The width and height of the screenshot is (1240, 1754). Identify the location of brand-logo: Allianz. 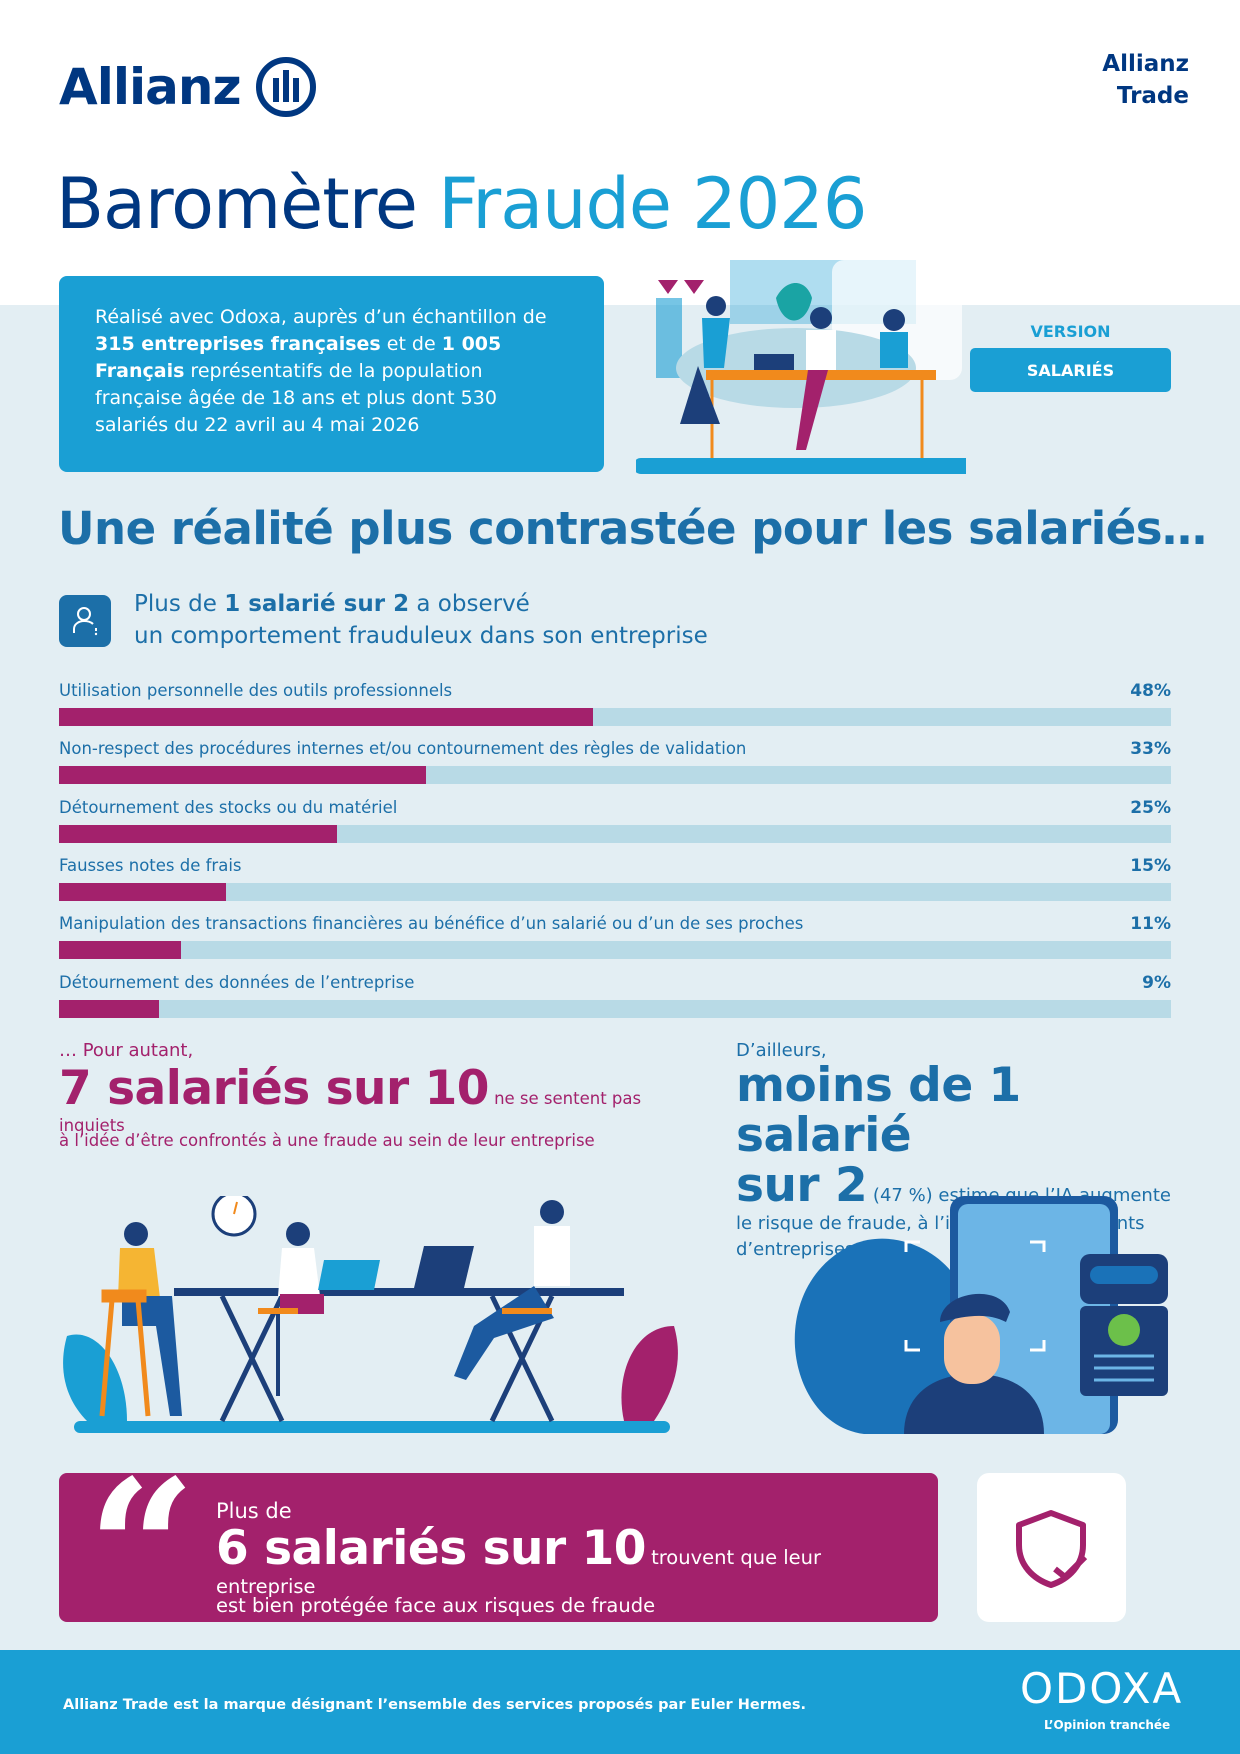
(188, 87).